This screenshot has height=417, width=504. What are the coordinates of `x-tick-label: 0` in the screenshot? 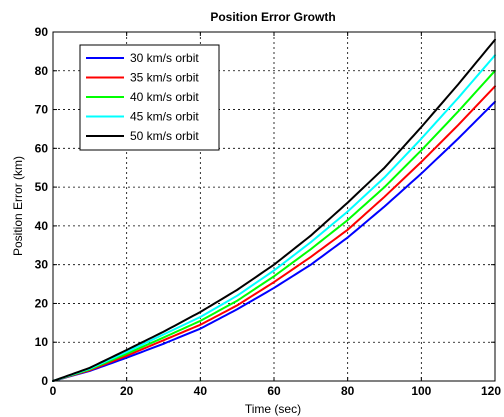 It's located at (53, 391).